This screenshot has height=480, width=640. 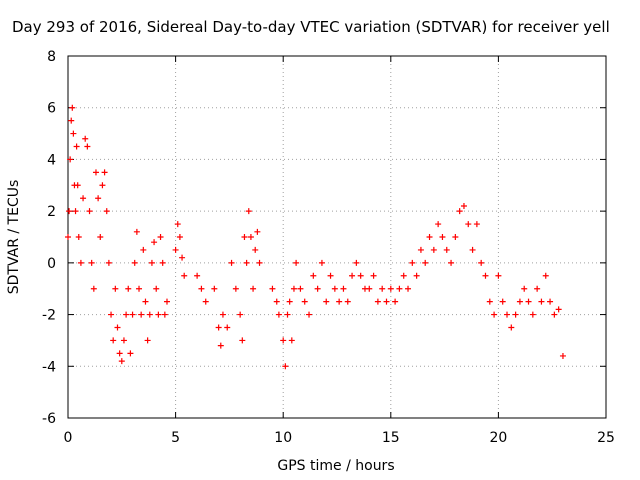 What do you see at coordinates (51, 264) in the screenshot?
I see `y-tick-label: 0` at bounding box center [51, 264].